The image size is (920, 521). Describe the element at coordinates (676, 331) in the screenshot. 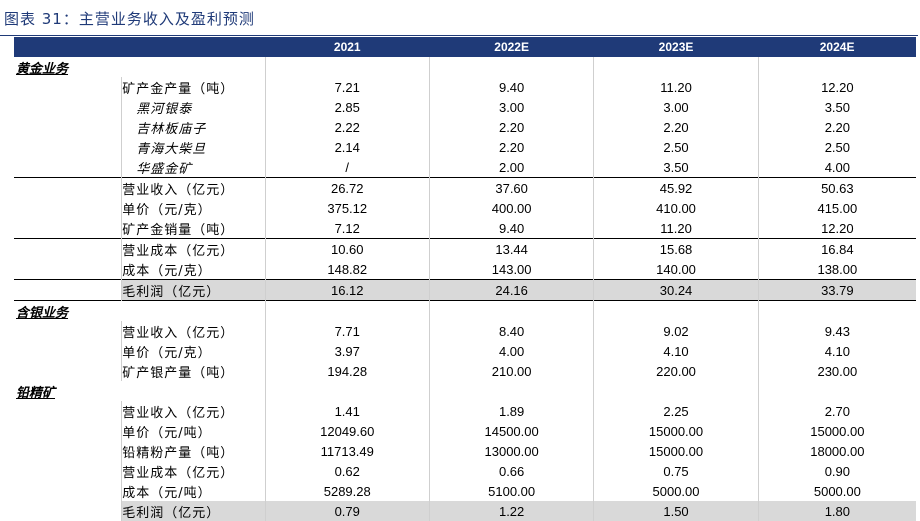

I see `value-cell: 9.02` at that location.